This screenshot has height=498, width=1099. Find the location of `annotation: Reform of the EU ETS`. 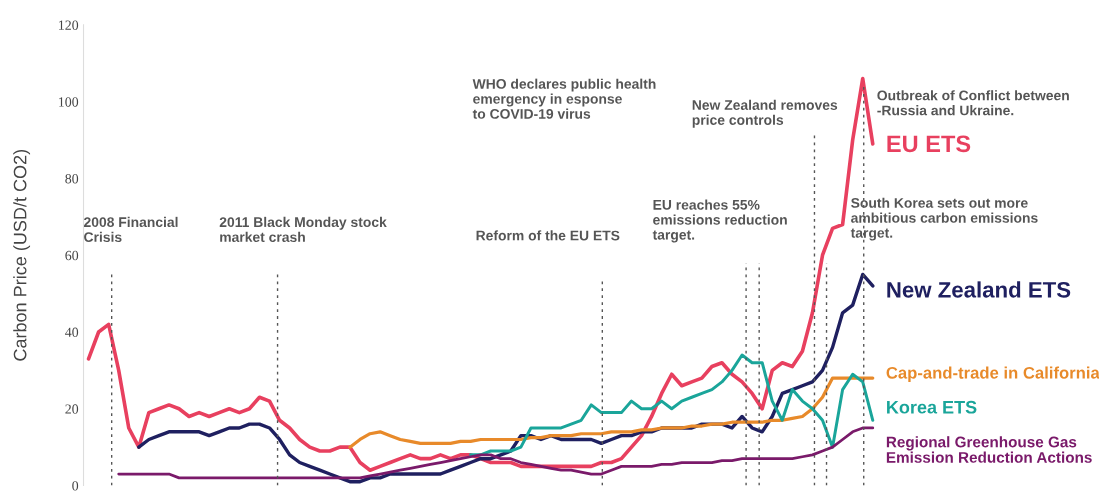

annotation: Reform of the EU ETS is located at coordinates (548, 235).